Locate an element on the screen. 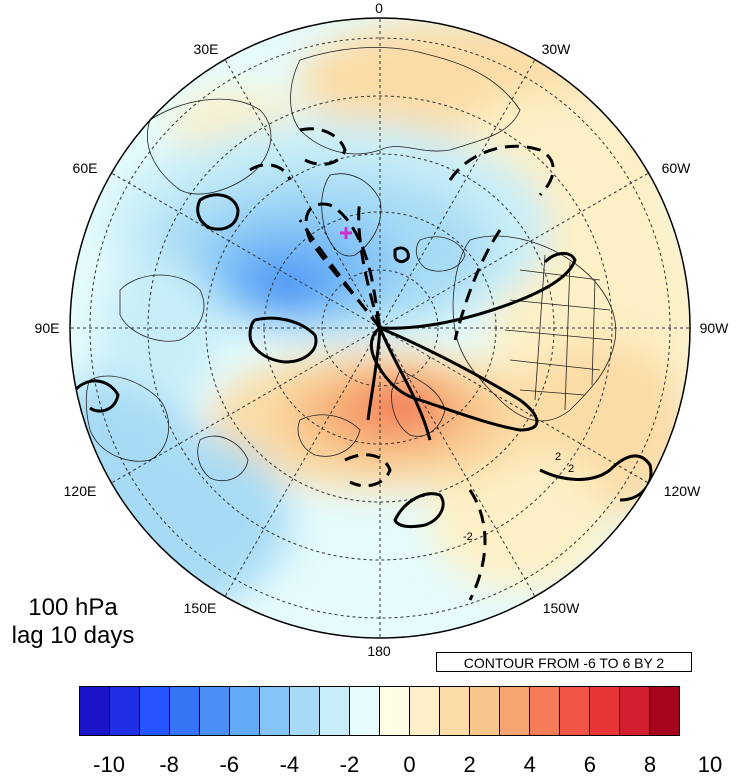  lon-label-120w: 120W is located at coordinates (682, 491).